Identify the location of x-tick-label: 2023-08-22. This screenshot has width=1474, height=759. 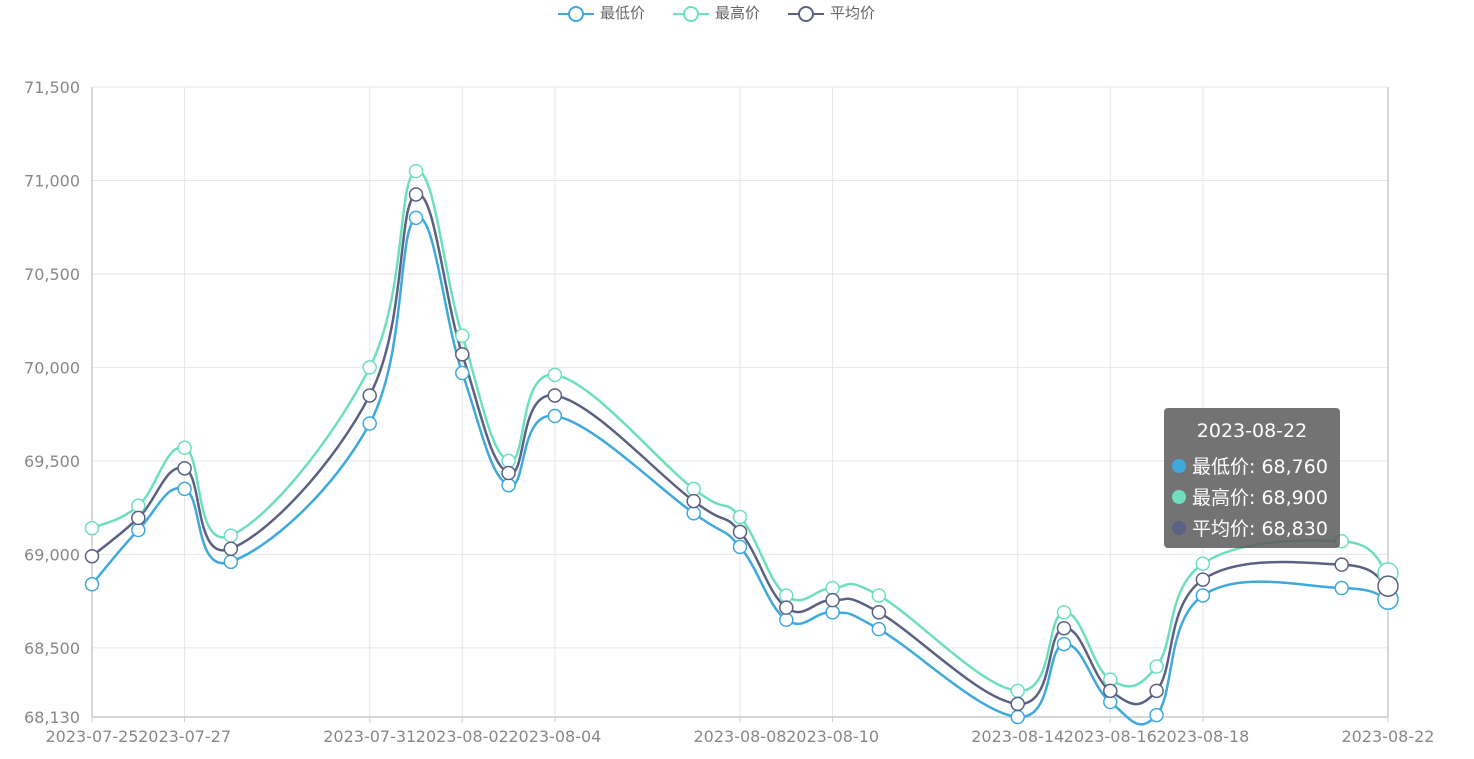
(1388, 736).